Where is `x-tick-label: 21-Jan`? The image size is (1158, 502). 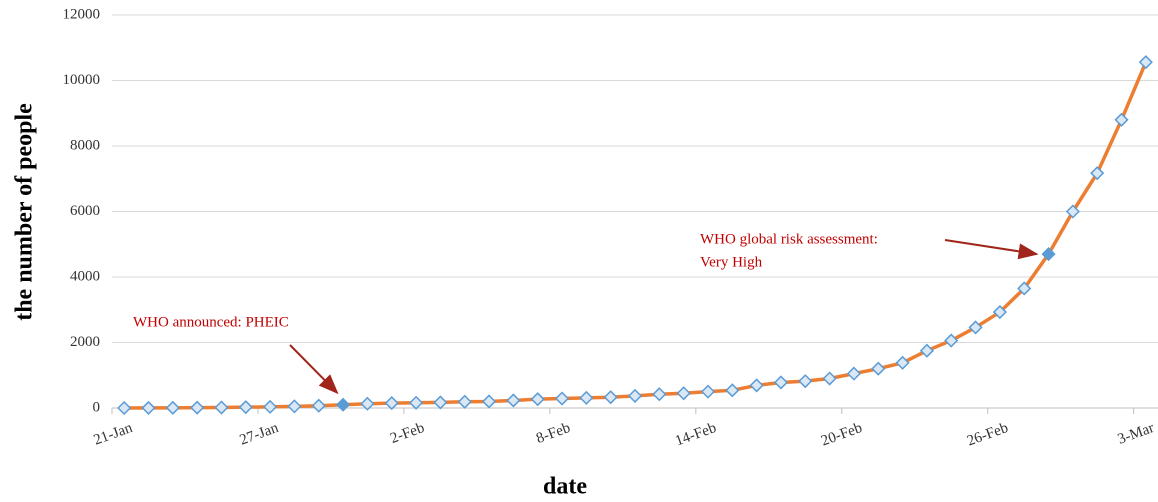 x-tick-label: 21-Jan is located at coordinates (114, 434).